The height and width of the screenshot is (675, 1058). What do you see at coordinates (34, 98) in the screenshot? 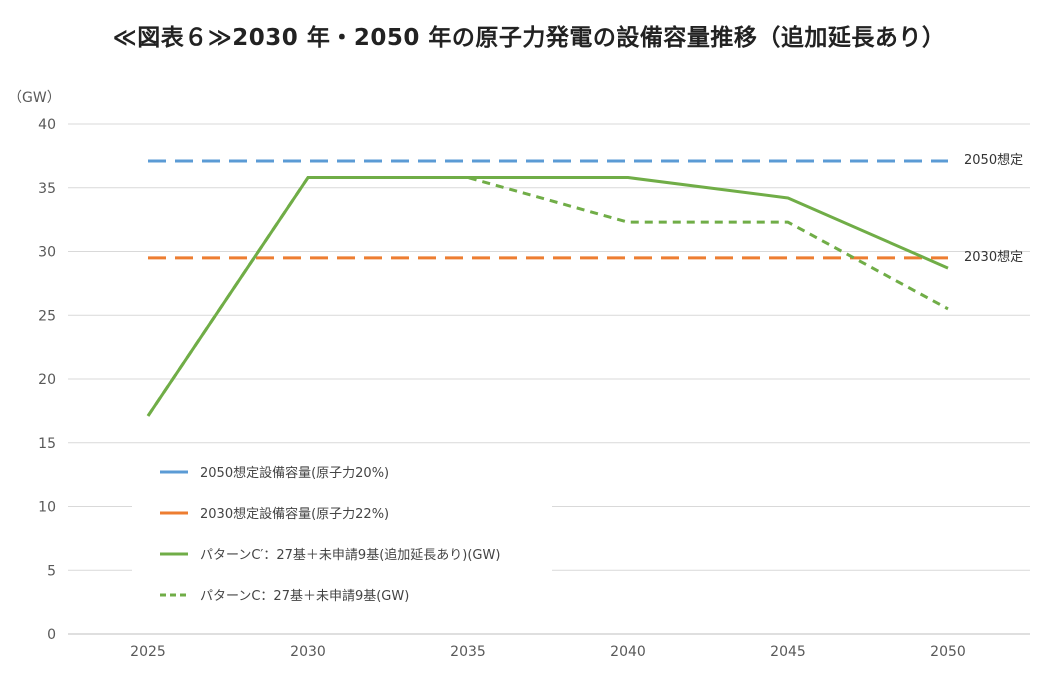
I see `y-axis-unit: （GW）` at bounding box center [34, 98].